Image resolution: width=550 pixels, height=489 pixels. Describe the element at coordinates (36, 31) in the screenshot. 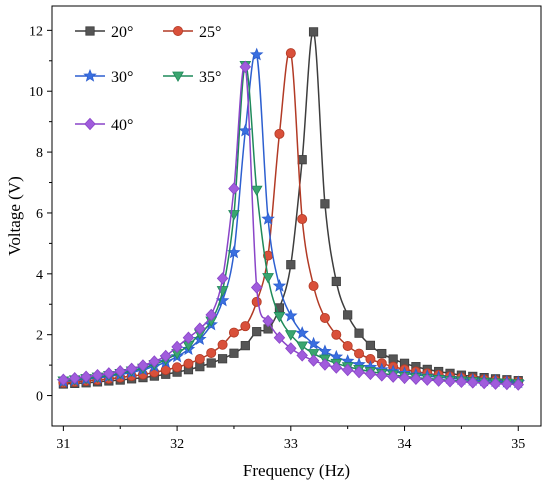

I see `y-tick-label: 12` at that location.